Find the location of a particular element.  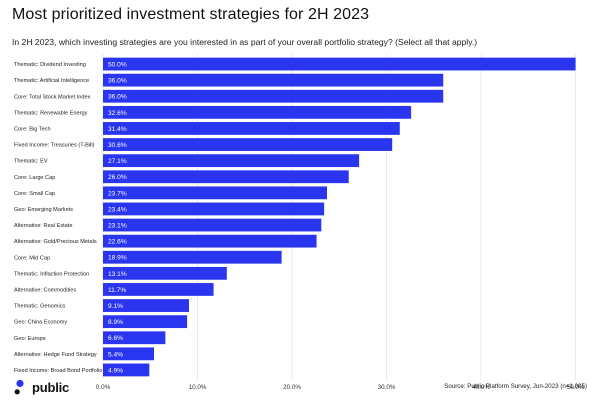

category-label: Thematic: Dividend Investing is located at coordinates (50, 65).